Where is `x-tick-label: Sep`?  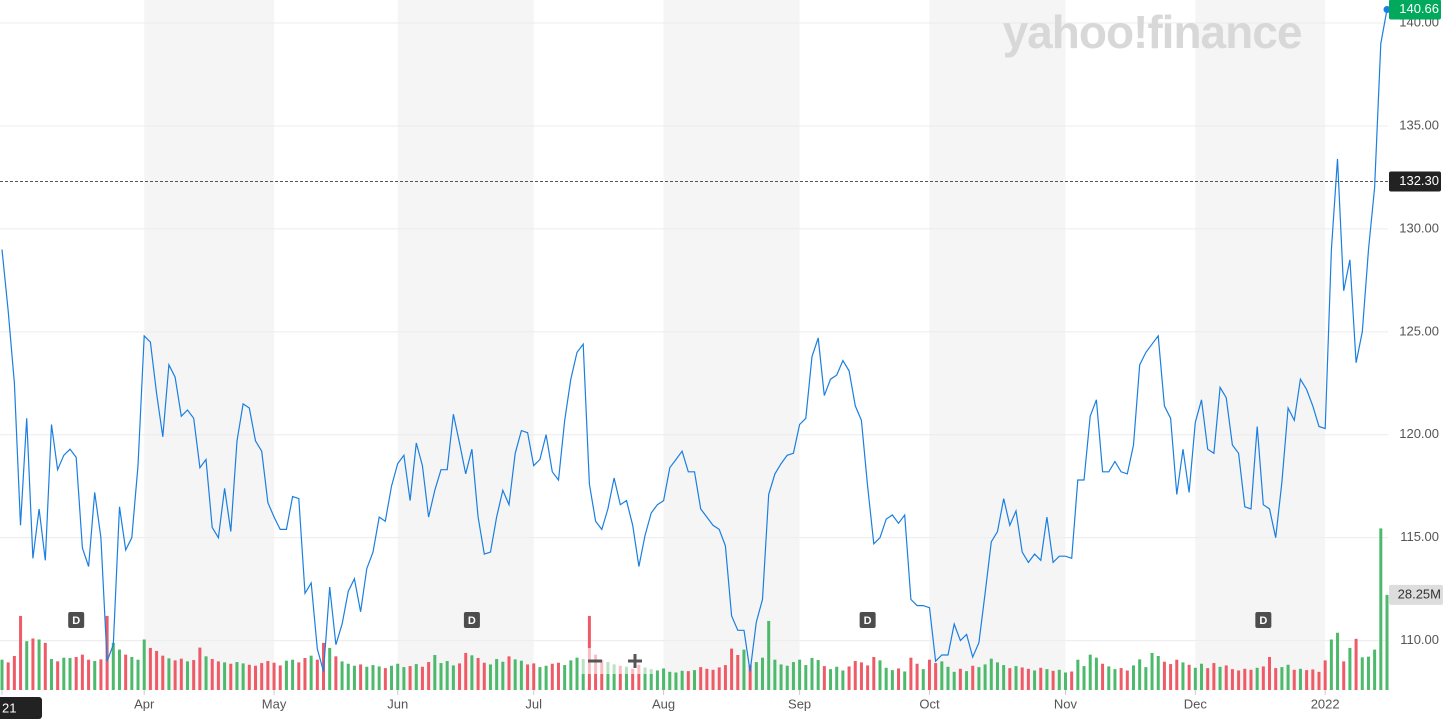
x-tick-label: Sep is located at coordinates (799, 703).